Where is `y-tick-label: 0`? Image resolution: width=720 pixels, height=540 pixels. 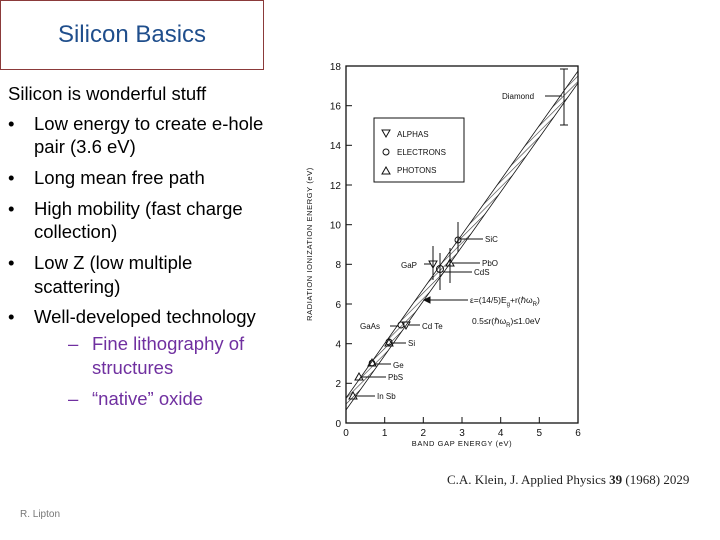
y-tick-label: 0 is located at coordinates (338, 424).